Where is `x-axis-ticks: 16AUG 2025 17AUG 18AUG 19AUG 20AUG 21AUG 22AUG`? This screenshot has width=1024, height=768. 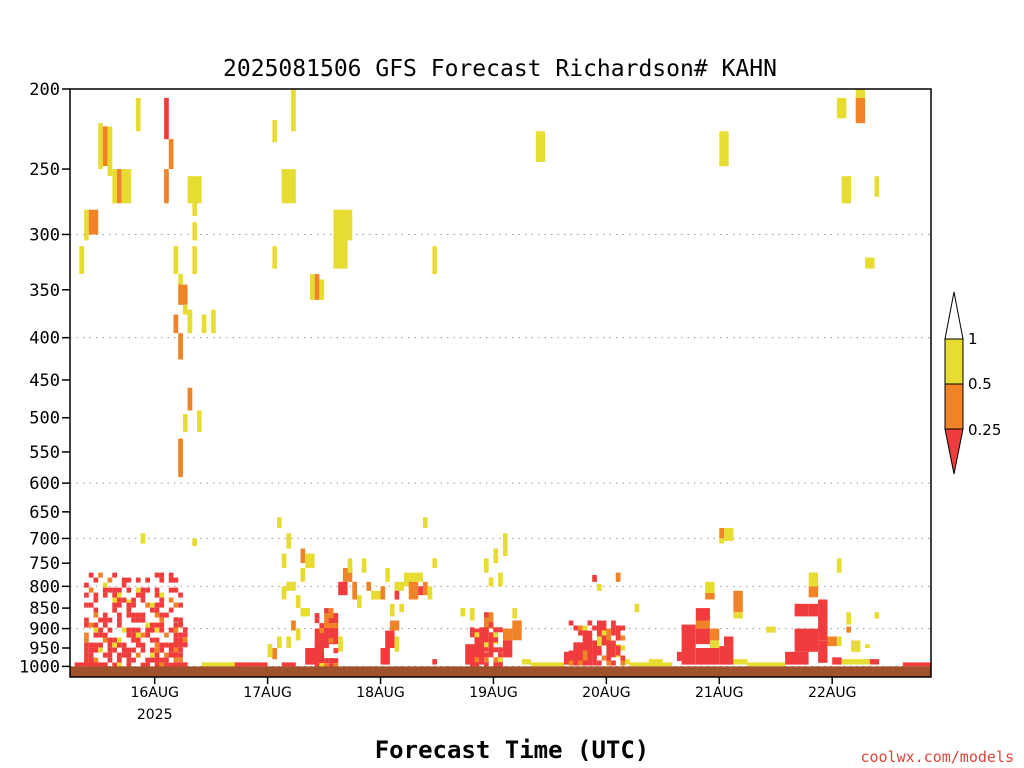 x-axis-ticks: 16AUG 2025 17AUG 18AUG 19AUG 20AUG 21AUG 22AUG is located at coordinates (493, 700).